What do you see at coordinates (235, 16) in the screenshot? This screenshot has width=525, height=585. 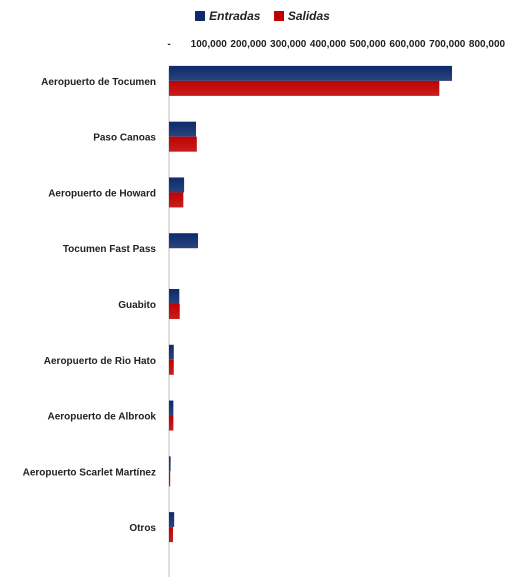 I see `legend-label-entradas: Entradas` at bounding box center [235, 16].